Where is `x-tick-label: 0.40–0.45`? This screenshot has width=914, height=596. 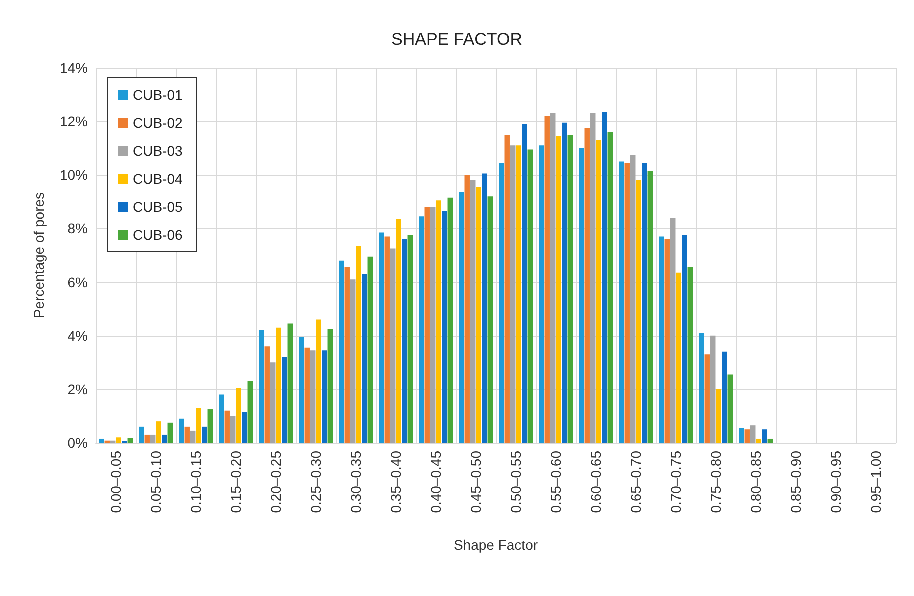 x-tick-label: 0.40–0.45 is located at coordinates (436, 482).